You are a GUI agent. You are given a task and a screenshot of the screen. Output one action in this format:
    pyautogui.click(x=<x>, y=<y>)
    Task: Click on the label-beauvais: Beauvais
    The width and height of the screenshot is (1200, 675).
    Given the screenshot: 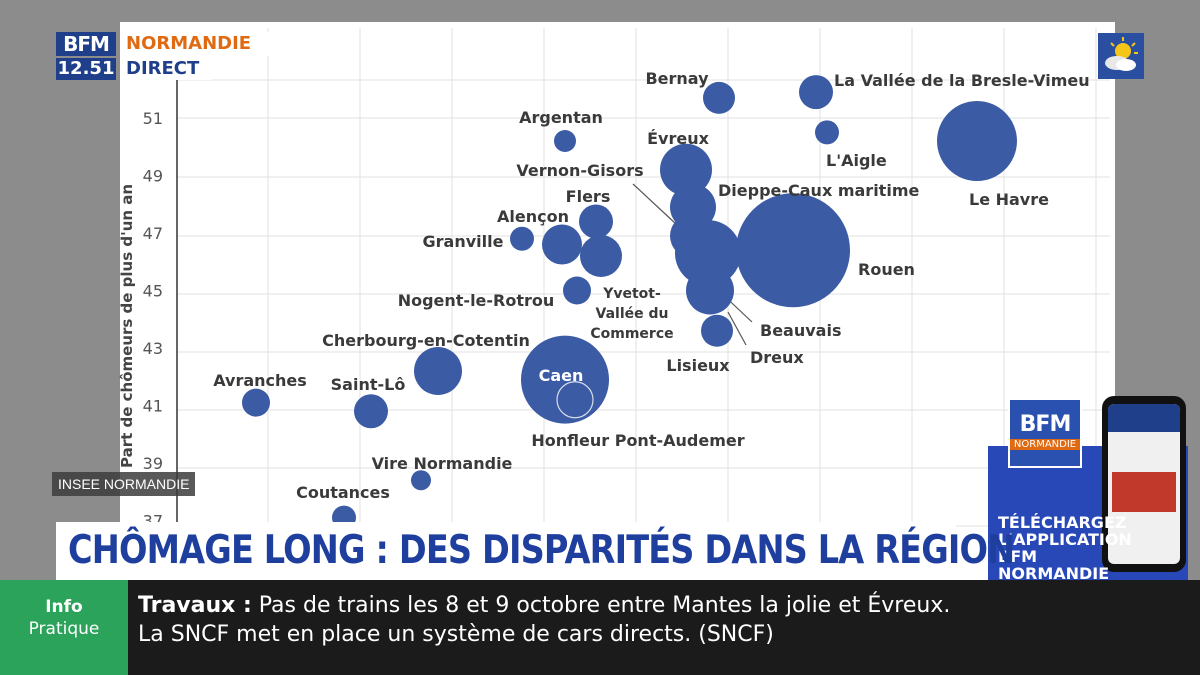 What is the action you would take?
    pyautogui.click(x=800, y=330)
    